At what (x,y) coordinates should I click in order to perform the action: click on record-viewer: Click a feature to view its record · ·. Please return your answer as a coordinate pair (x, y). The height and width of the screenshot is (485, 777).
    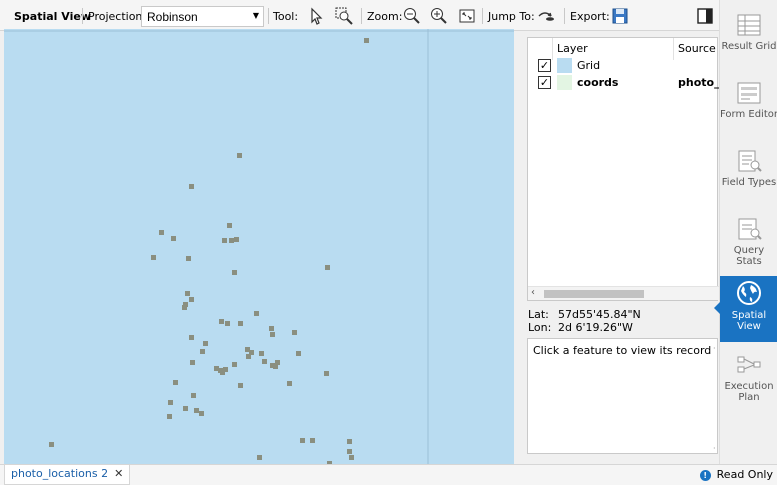
    Looking at the image, I should click on (622, 396).